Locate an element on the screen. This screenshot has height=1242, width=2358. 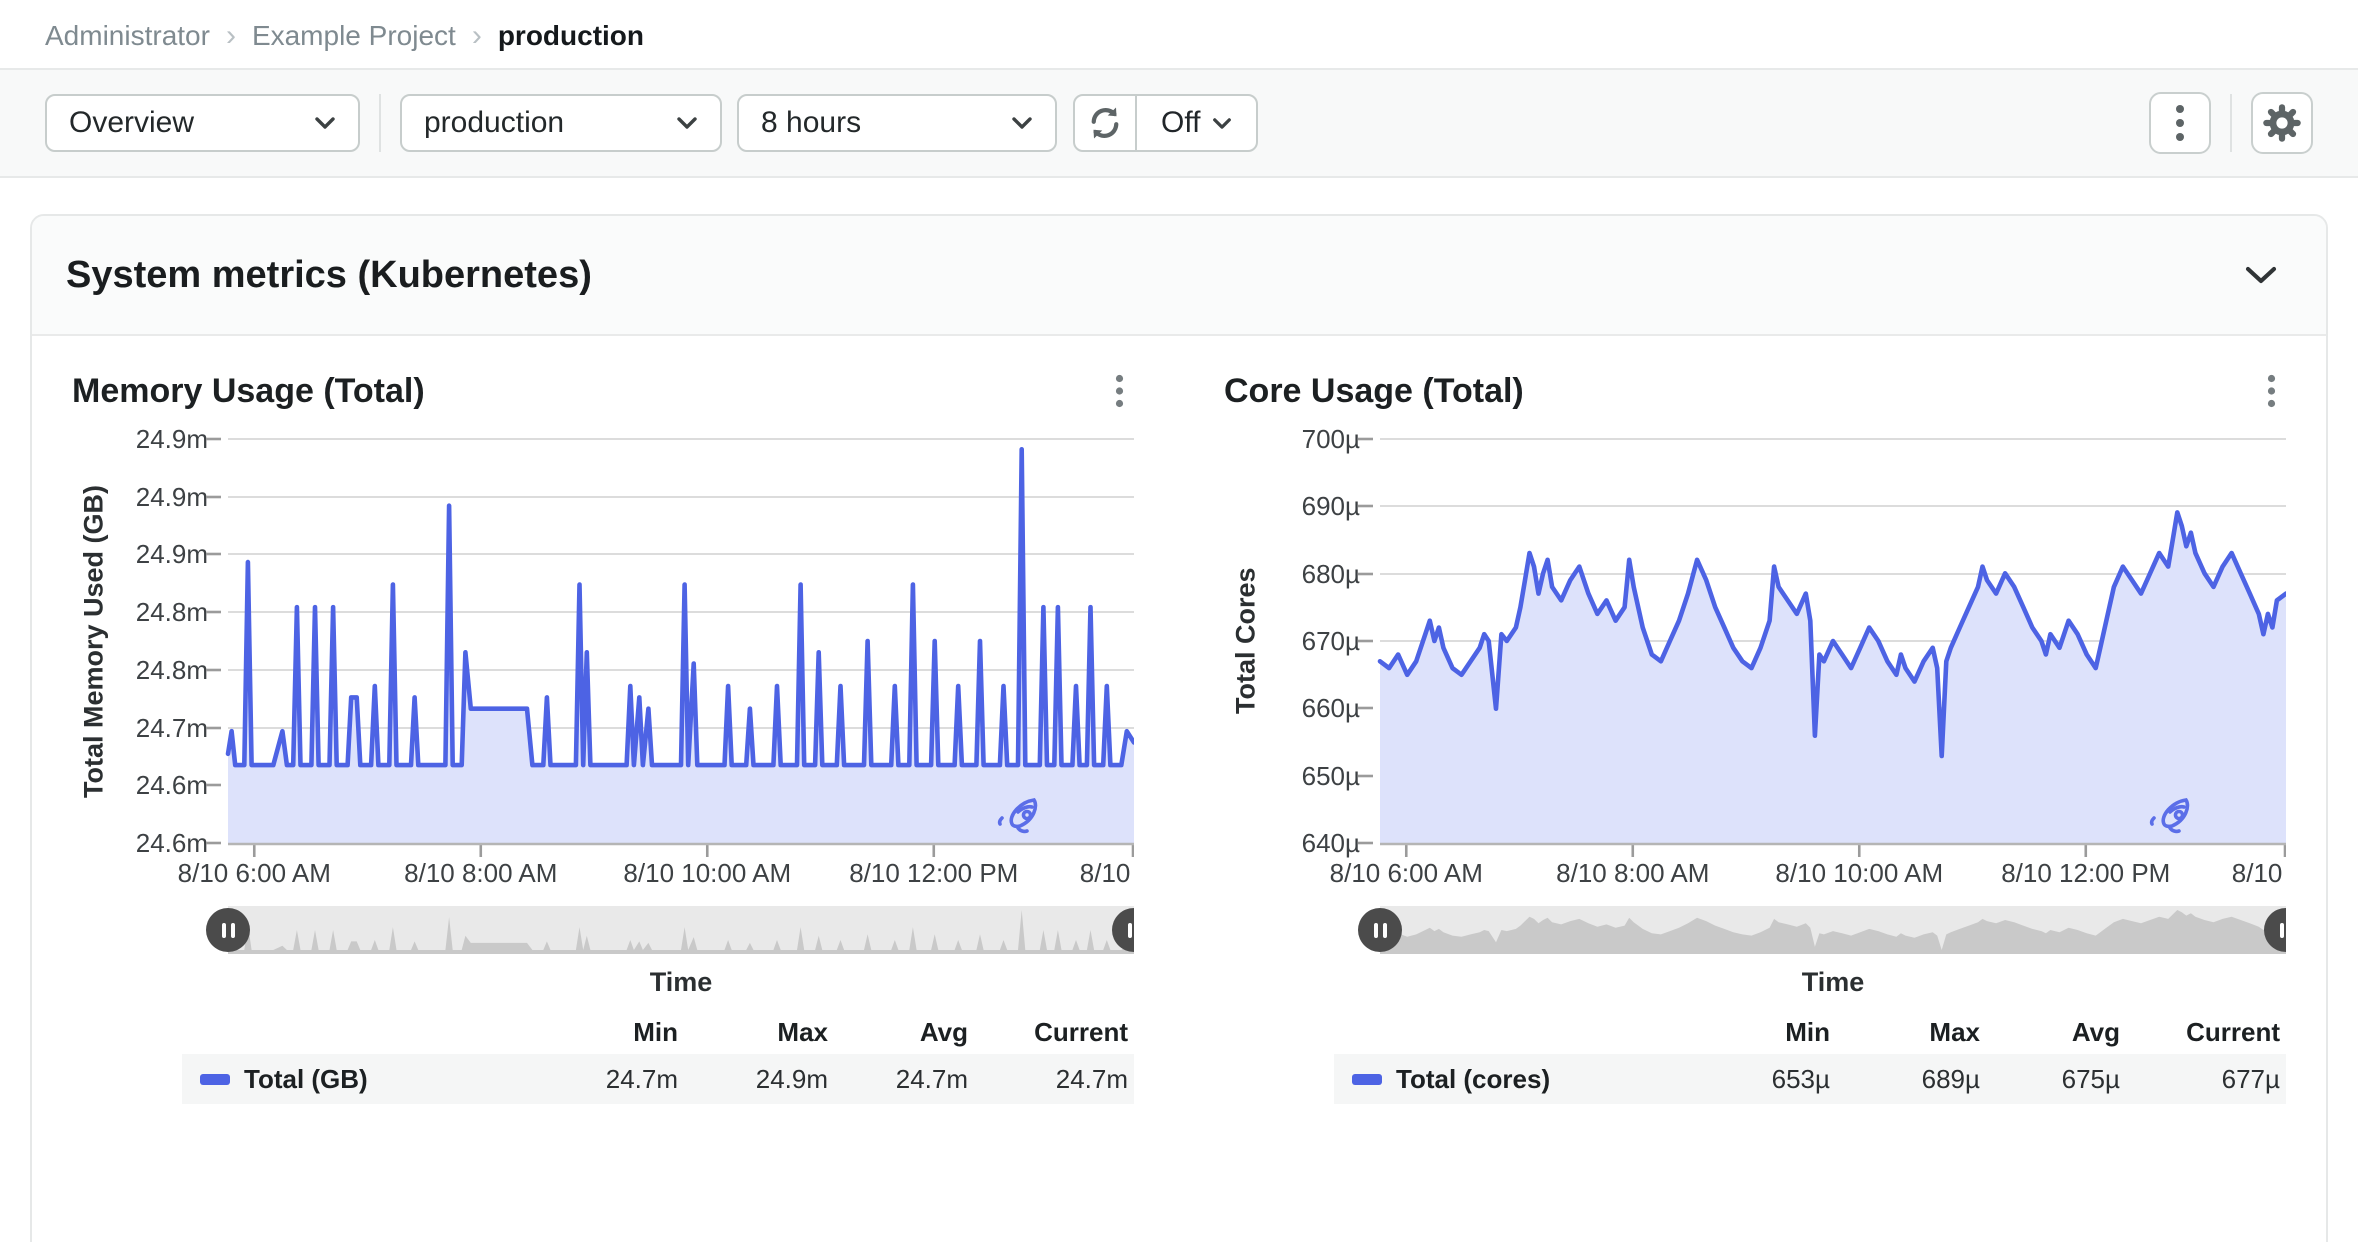
legend-series-row: Total (cores) 653µ 689µ 675µ 677µ is located at coordinates (1810, 1079).